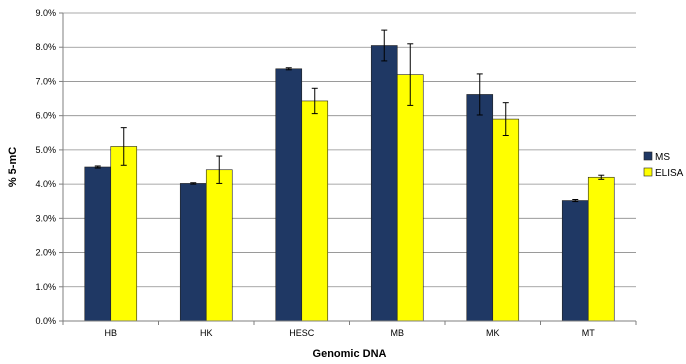 The image size is (686, 364). I want to click on bar-elisa-hk, so click(219, 245).